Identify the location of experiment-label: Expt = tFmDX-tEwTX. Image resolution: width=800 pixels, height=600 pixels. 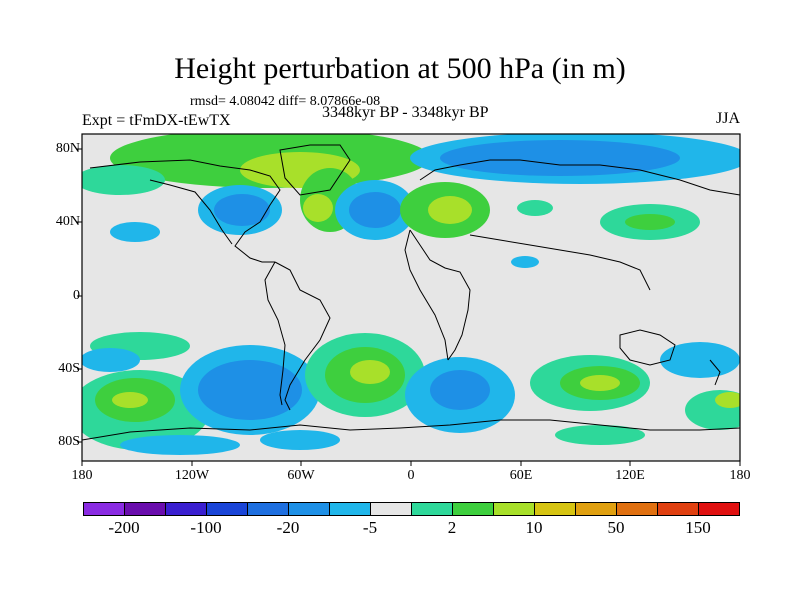
(156, 120).